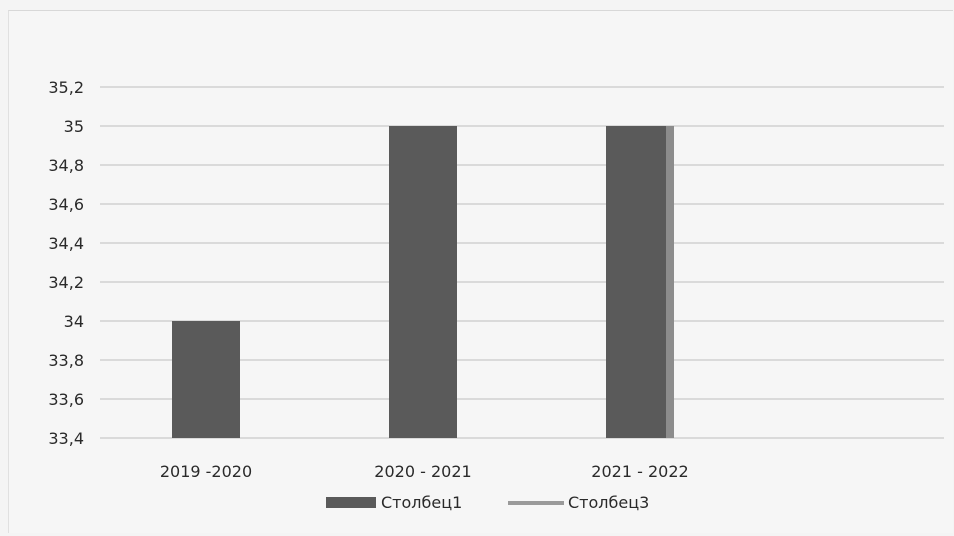 Image resolution: width=954 pixels, height=536 pixels. I want to click on y-tick-label: 34,6, so click(66, 204).